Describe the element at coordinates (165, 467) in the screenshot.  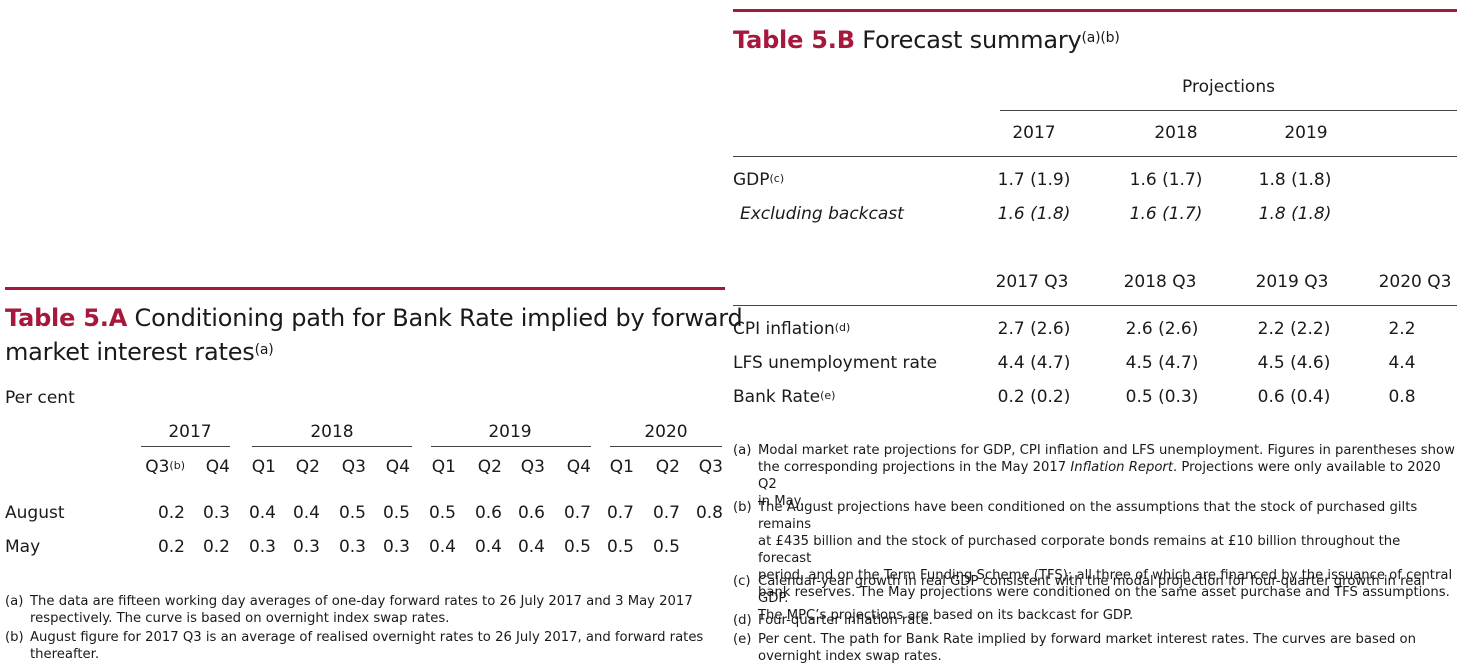
I see `table-a-quarter: Q3(b)` at that location.